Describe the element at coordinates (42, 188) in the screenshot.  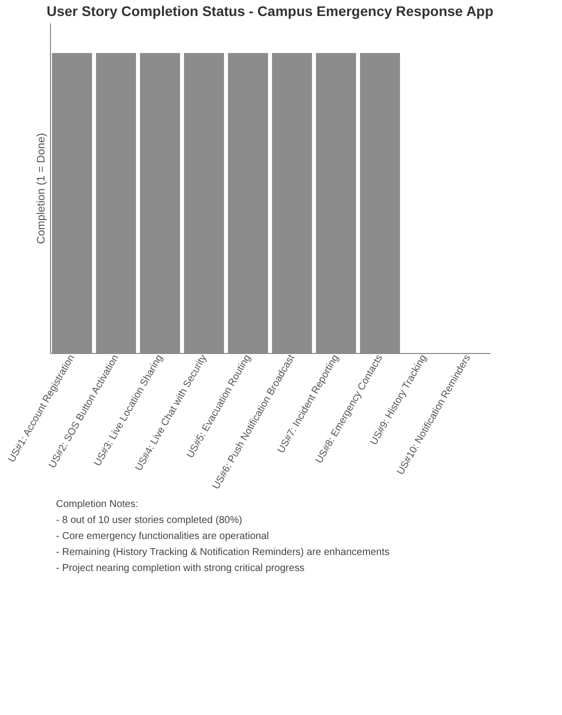
I see `y-axis-title: Completion (1 = Done)` at that location.